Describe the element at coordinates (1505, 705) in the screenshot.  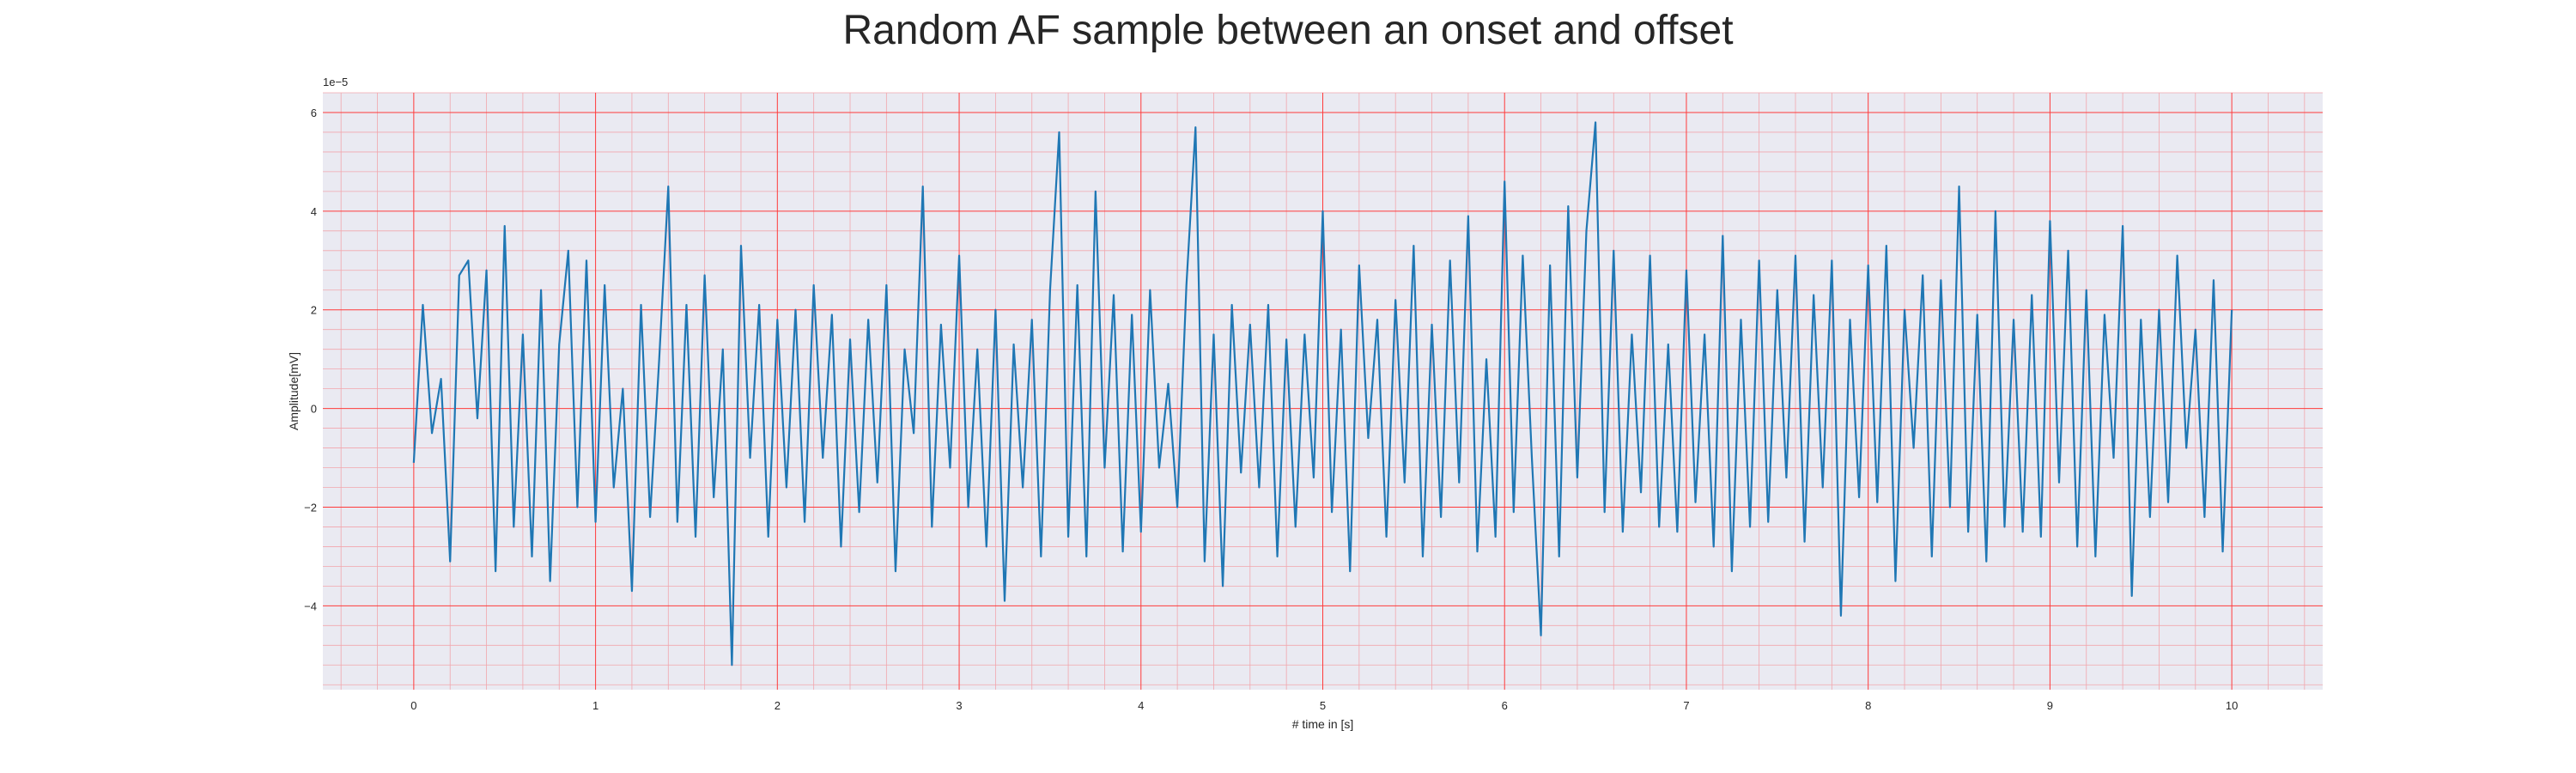
I see `x-tick-label: 6` at that location.